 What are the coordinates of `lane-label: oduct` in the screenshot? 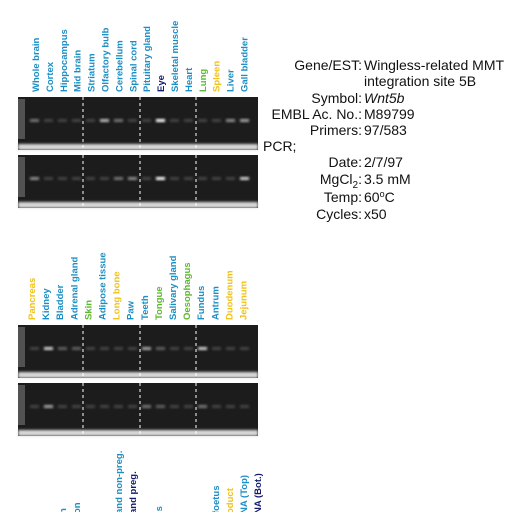 It's located at (230, 499).